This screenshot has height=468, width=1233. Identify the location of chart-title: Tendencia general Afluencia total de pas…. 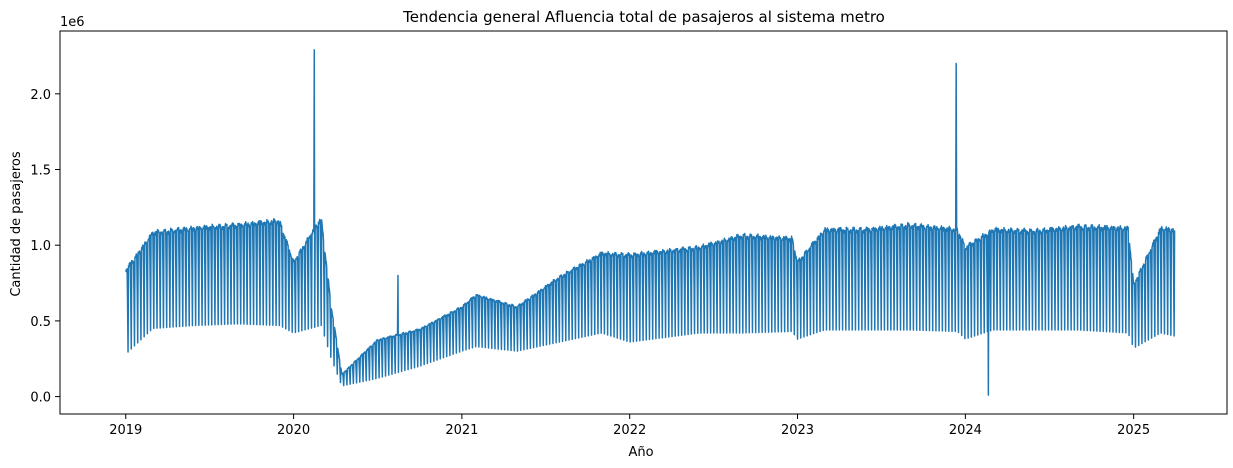
(643, 17).